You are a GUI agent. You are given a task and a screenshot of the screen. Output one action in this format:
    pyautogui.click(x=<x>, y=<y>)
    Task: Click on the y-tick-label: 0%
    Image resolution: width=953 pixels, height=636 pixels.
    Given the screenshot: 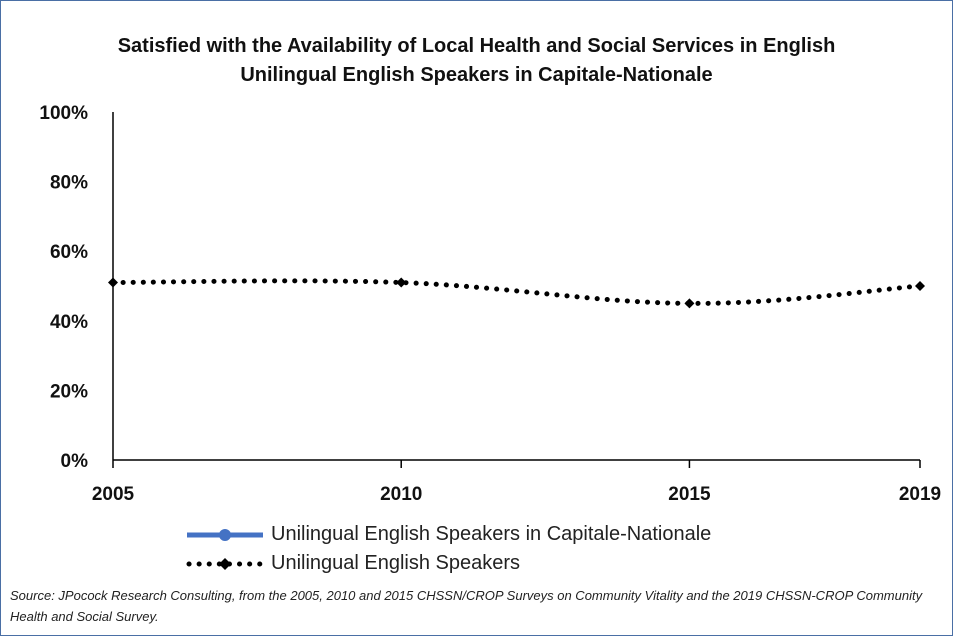 What is the action you would take?
    pyautogui.click(x=75, y=461)
    